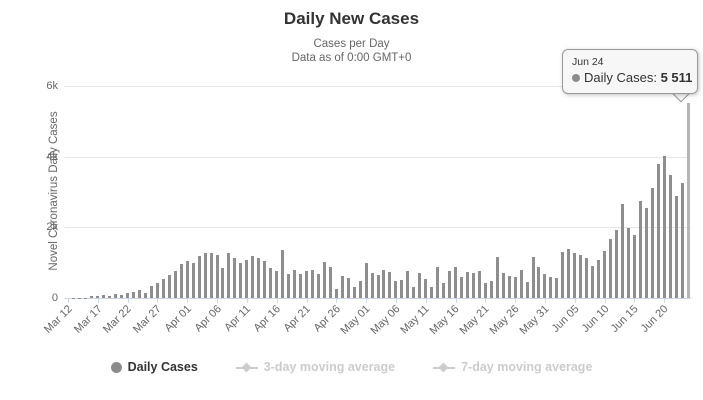 Image resolution: width=703 pixels, height=400 pixels. I want to click on legend-item-3-day-moving-average: 3-day moving average, so click(315, 367).